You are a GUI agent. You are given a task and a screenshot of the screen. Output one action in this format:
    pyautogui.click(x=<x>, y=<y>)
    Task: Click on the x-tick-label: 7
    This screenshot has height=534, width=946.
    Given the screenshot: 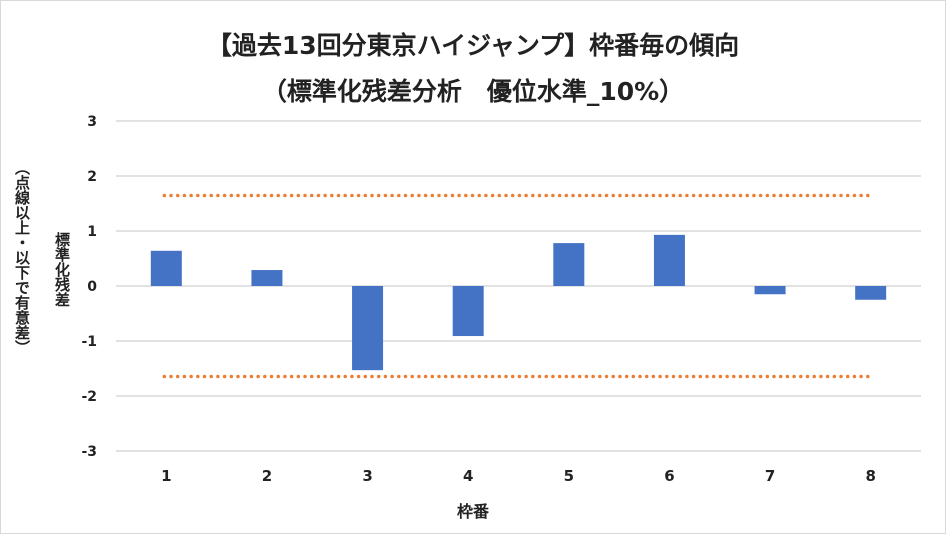 What is the action you would take?
    pyautogui.click(x=770, y=476)
    